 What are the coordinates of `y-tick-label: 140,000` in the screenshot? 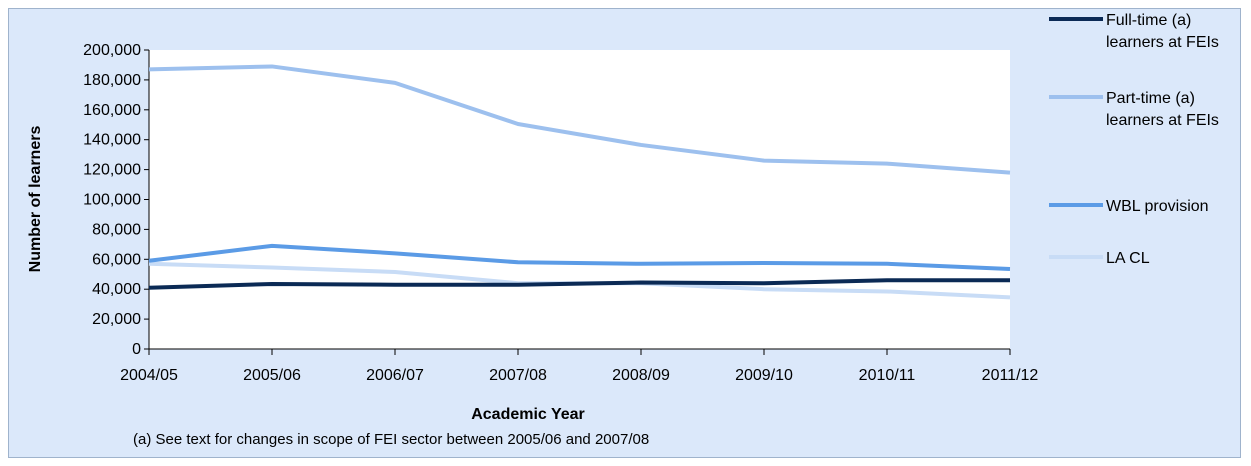 It's located at (112, 140).